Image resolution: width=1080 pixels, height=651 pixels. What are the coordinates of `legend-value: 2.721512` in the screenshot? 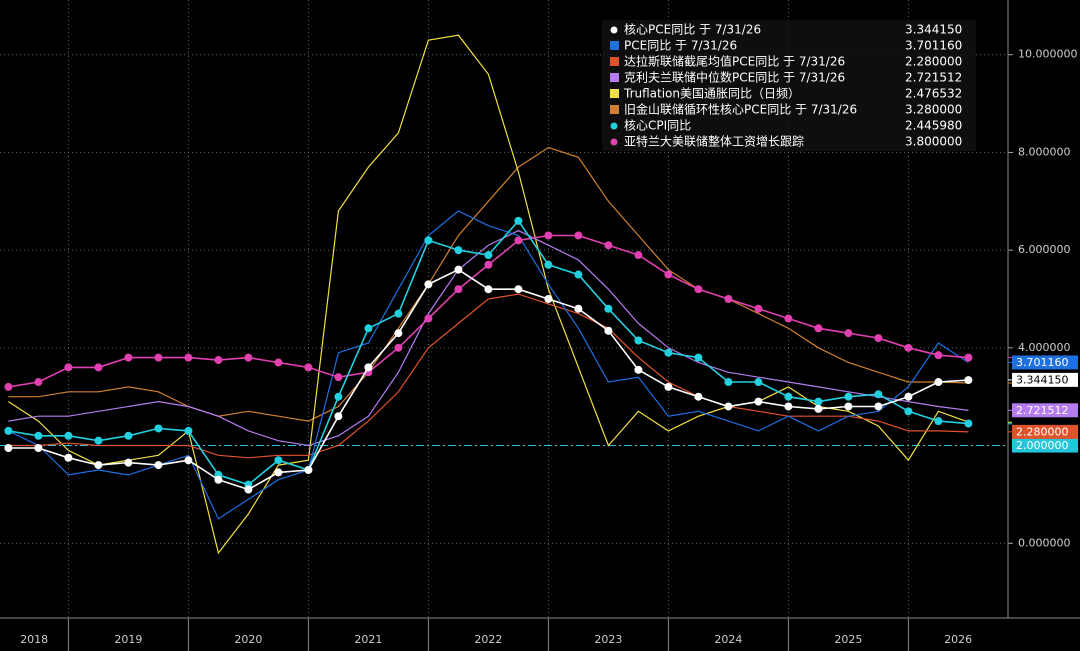 It's located at (933, 78).